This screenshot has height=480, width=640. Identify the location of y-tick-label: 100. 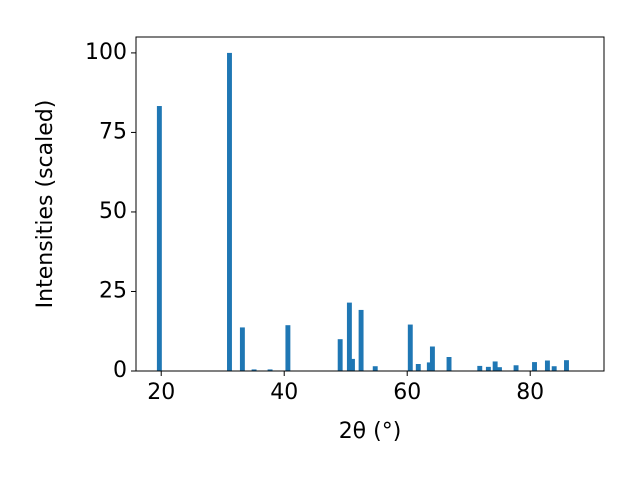
(106, 52).